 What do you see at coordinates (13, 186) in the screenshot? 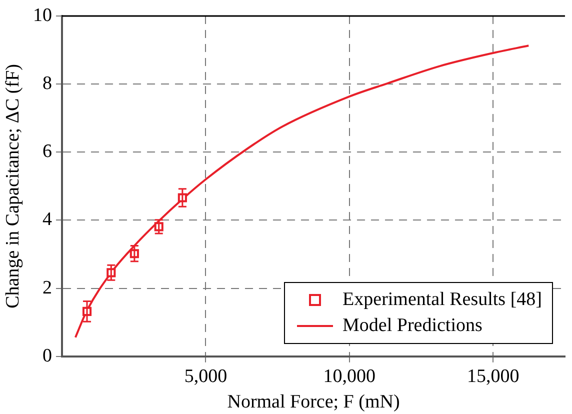
I see `y-axis-title: Change in Capacitance; ΔC (fF)` at bounding box center [13, 186].